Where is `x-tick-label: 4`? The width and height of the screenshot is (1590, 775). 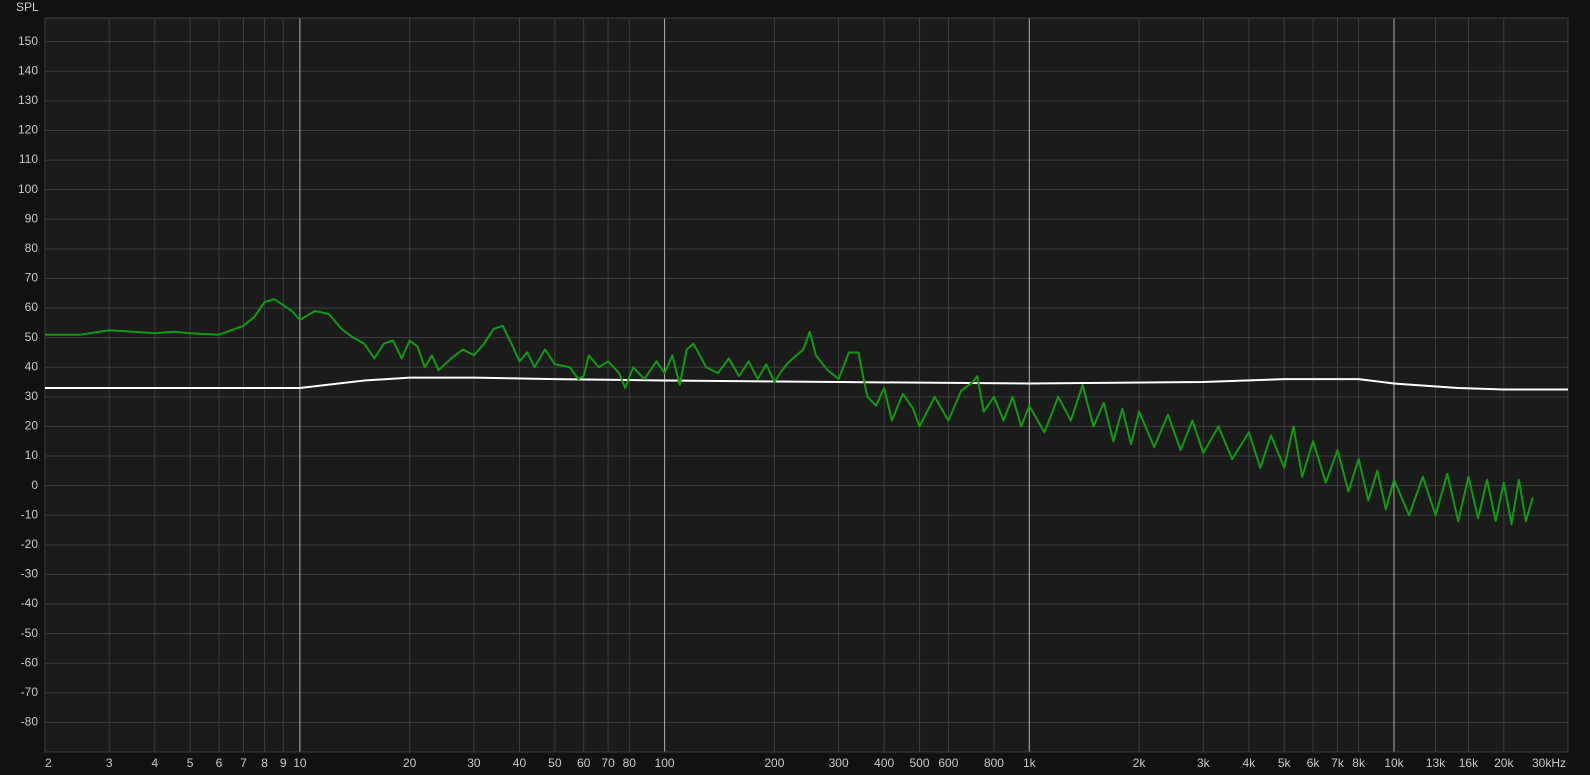 x-tick-label: 4 is located at coordinates (154, 763).